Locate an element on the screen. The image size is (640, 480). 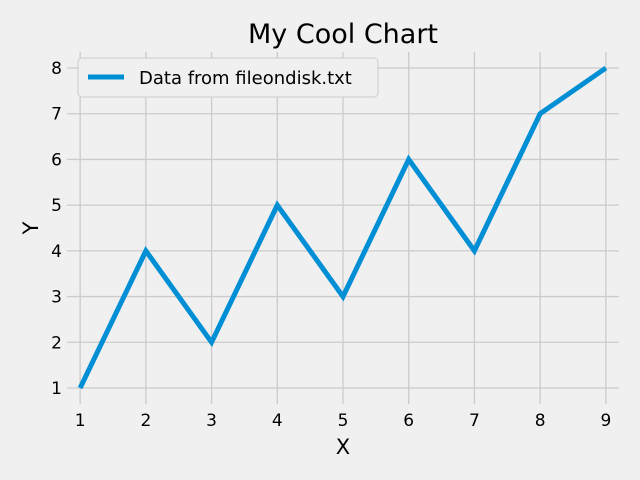
legend: Data from fileondisk.txt is located at coordinates (228, 77).